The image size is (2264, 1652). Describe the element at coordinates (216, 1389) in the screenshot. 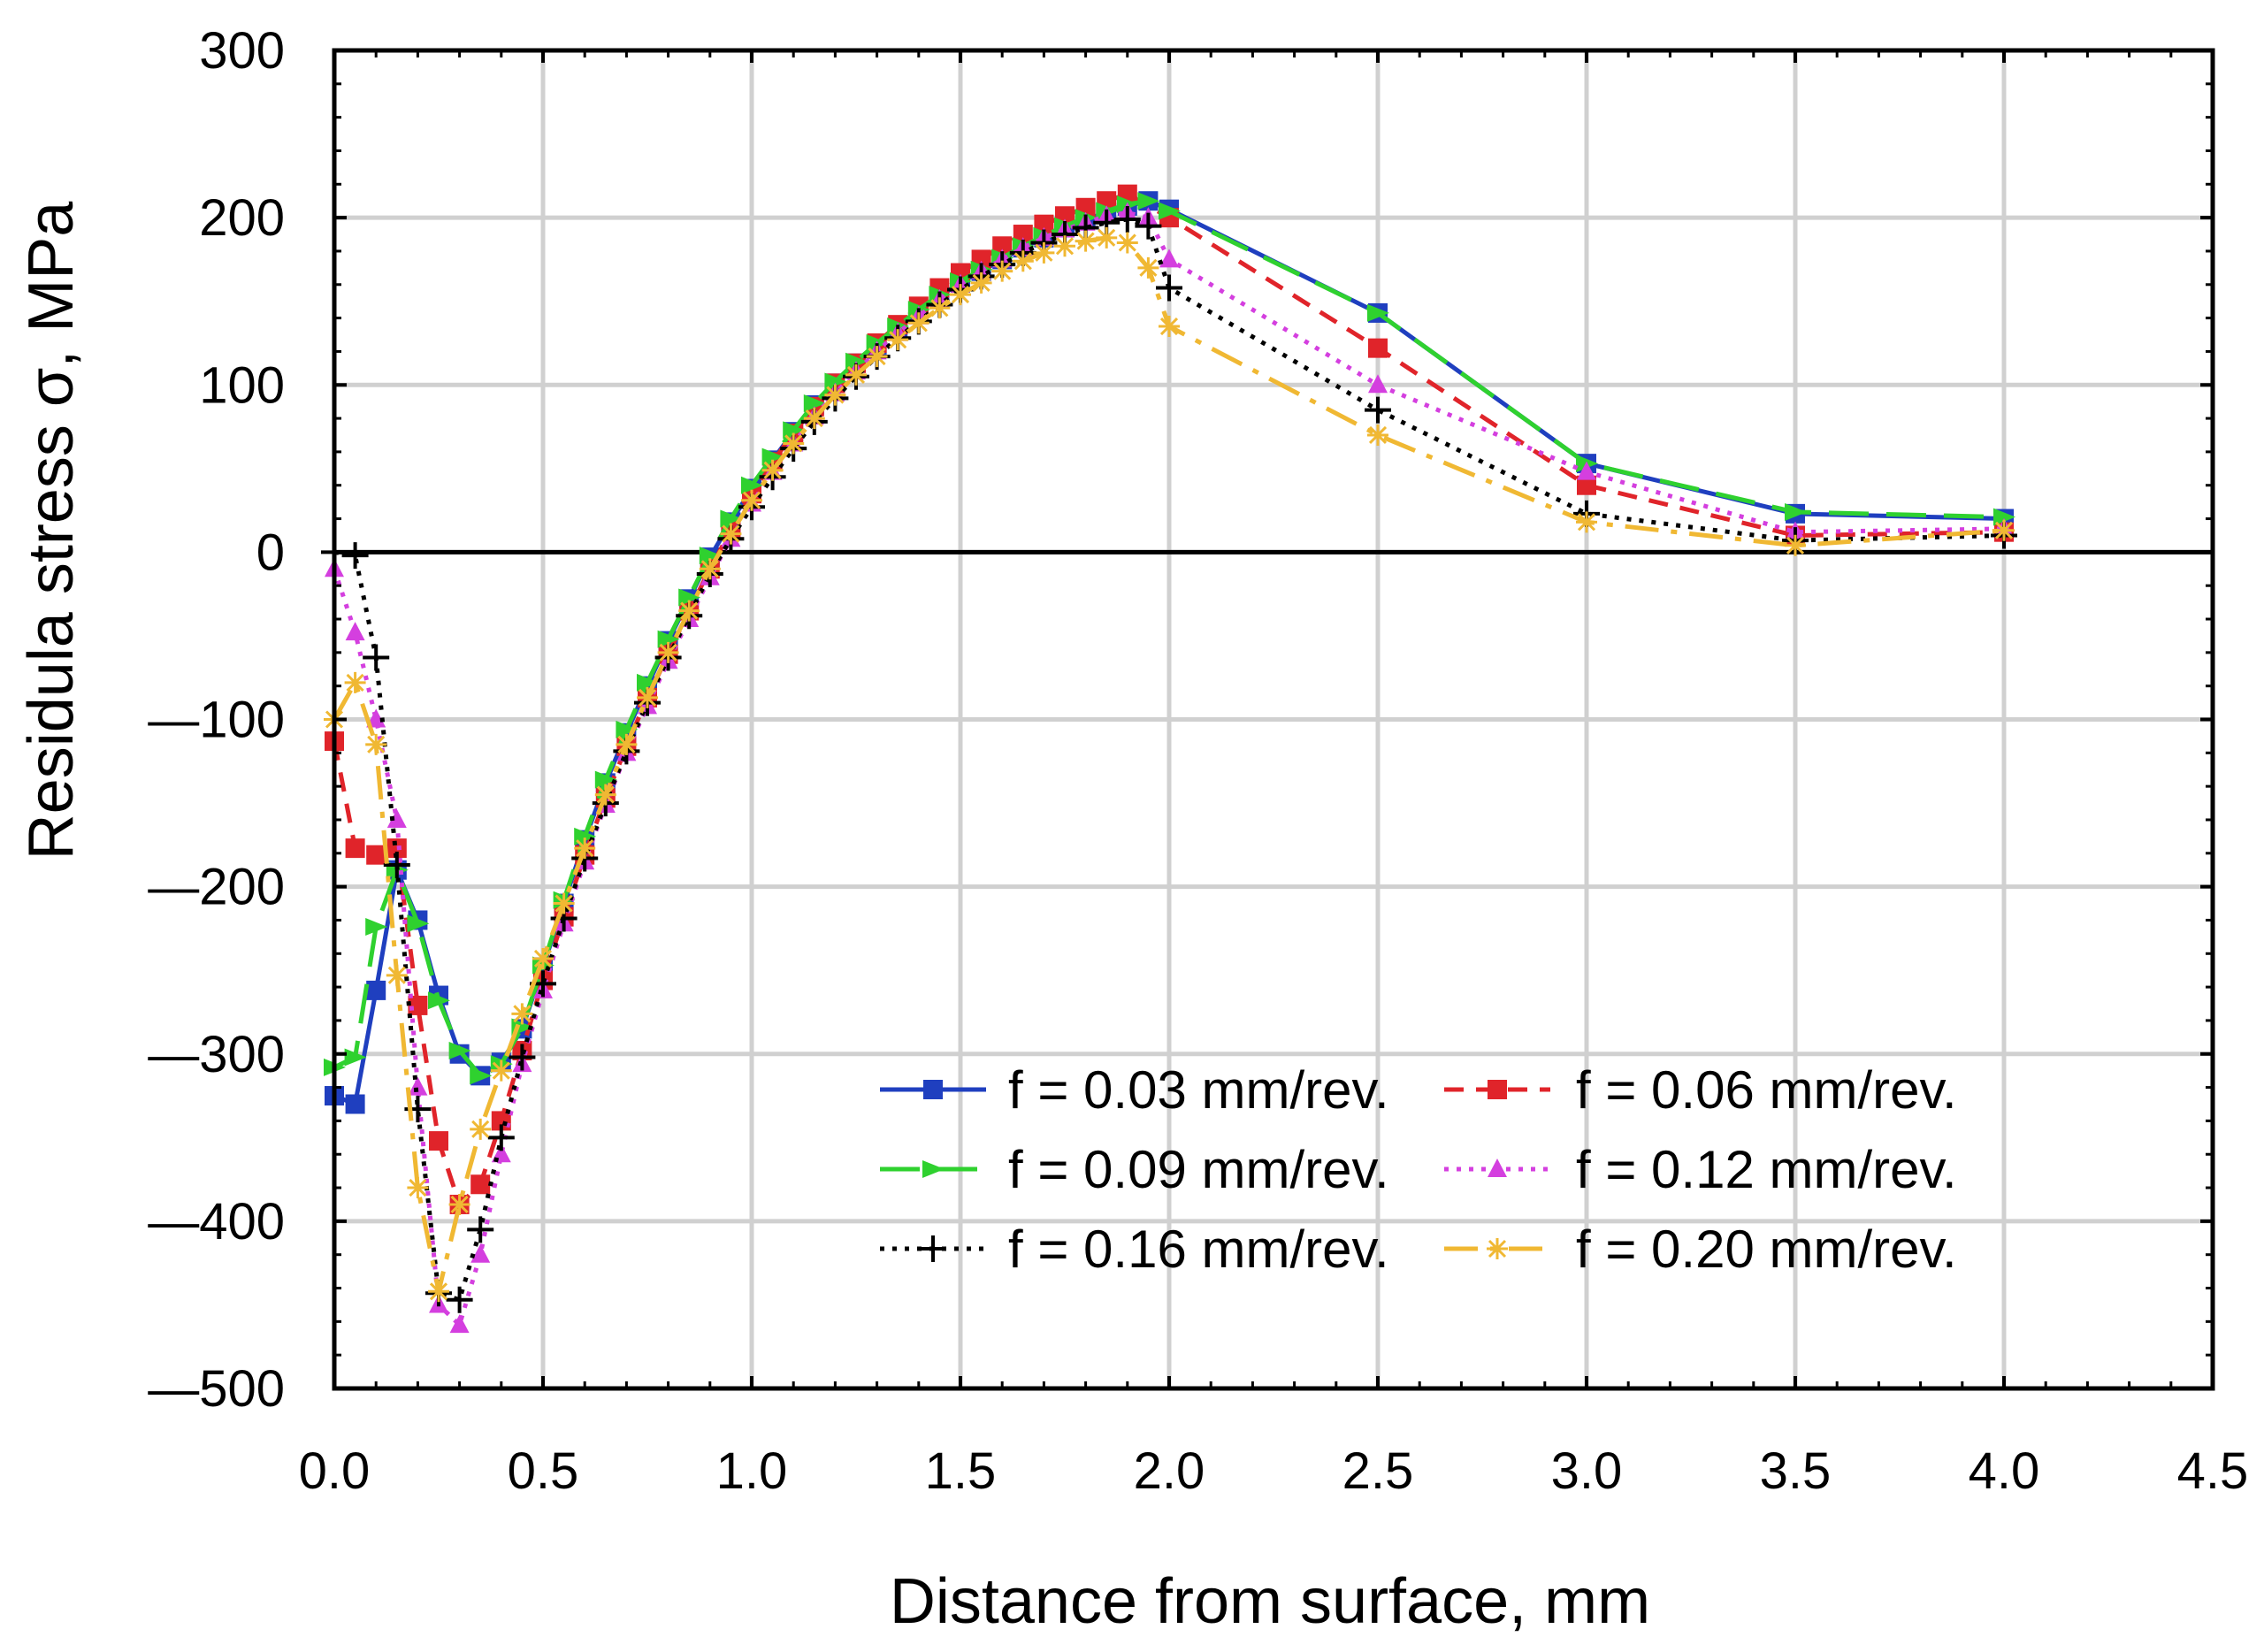

I see `y-tick-label: —500` at that location.